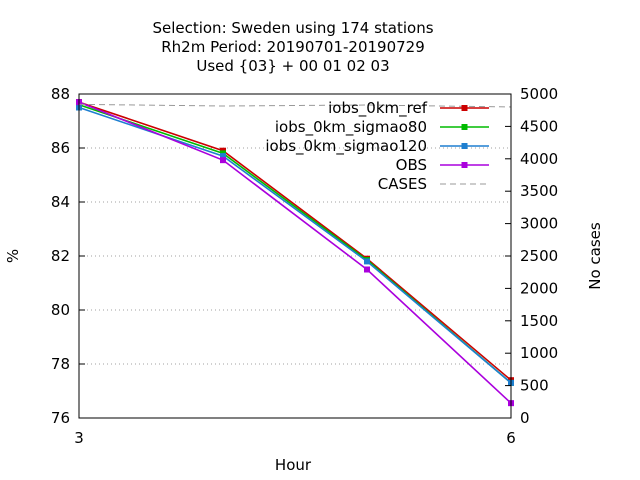 This screenshot has width=640, height=480. I want to click on y2-tick-label: 2000, so click(539, 288).